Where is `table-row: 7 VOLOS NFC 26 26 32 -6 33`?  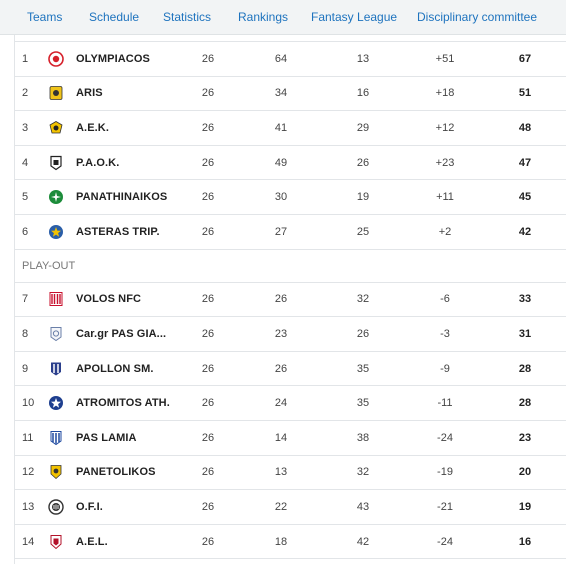
table-row: 7 VOLOS NFC 26 26 32 -6 33 is located at coordinates (290, 300).